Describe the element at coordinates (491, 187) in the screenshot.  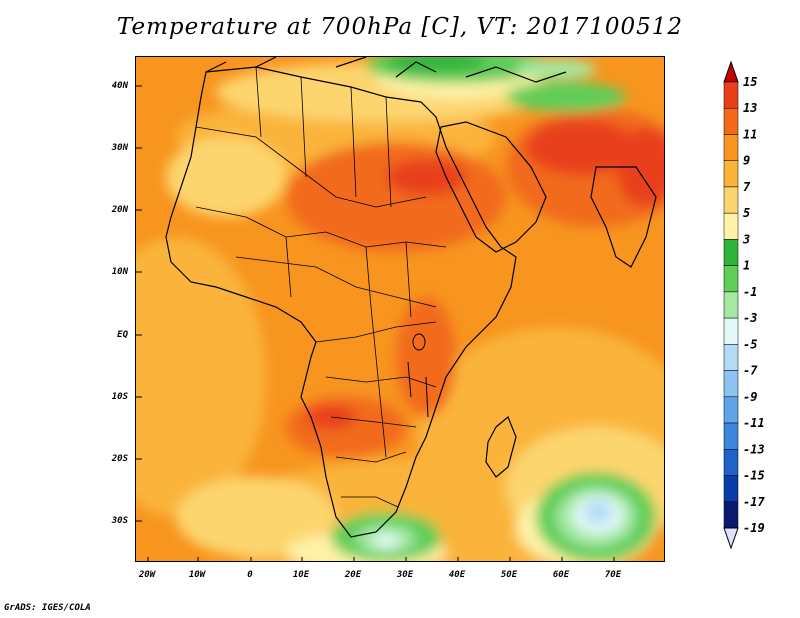
I see `arabia-coastline` at that location.